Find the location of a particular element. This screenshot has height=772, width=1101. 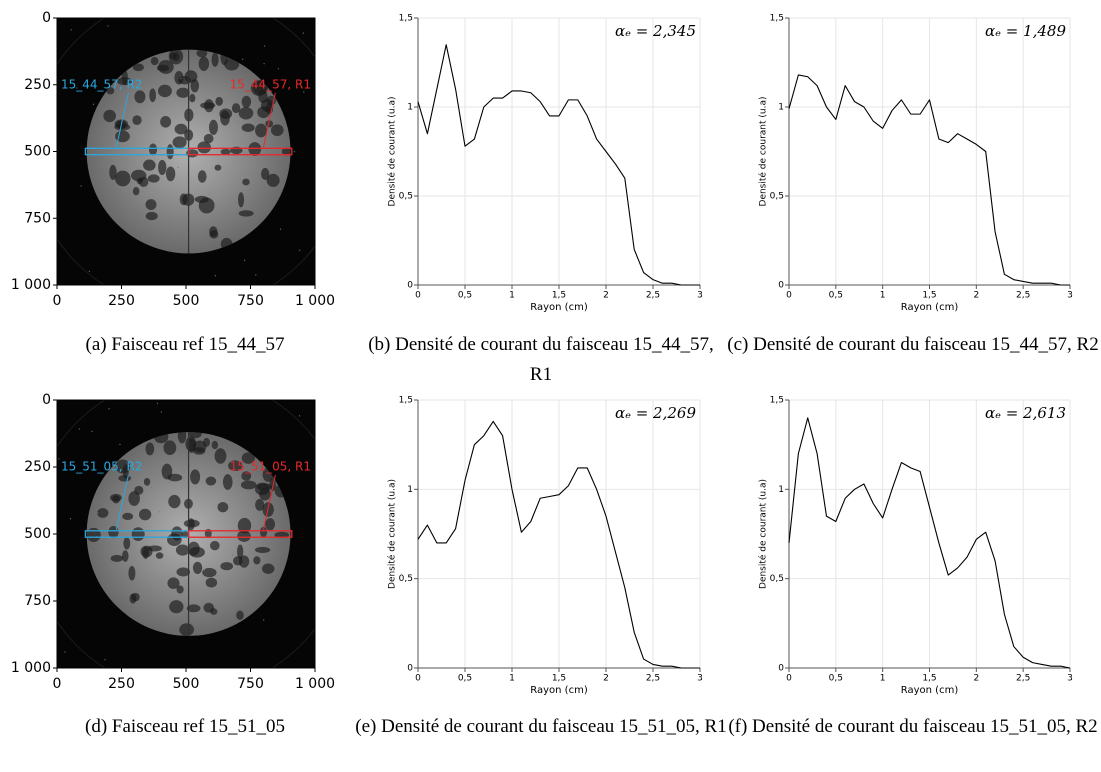

x-tick-label: 0,5 is located at coordinates (836, 296).